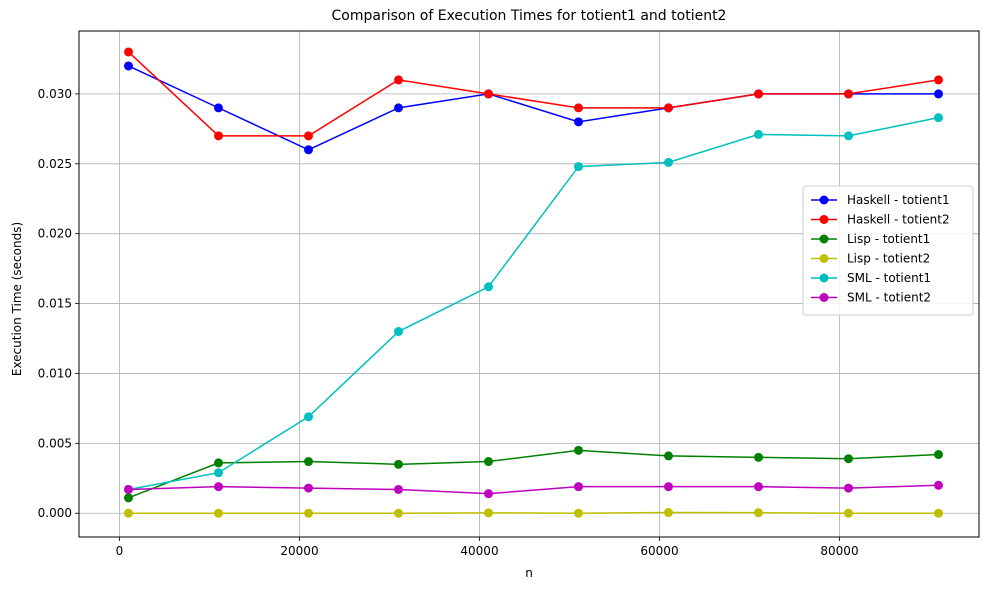 Image resolution: width=990 pixels, height=590 pixels. What do you see at coordinates (299, 551) in the screenshot?
I see `x-tick-label: 20000` at bounding box center [299, 551].